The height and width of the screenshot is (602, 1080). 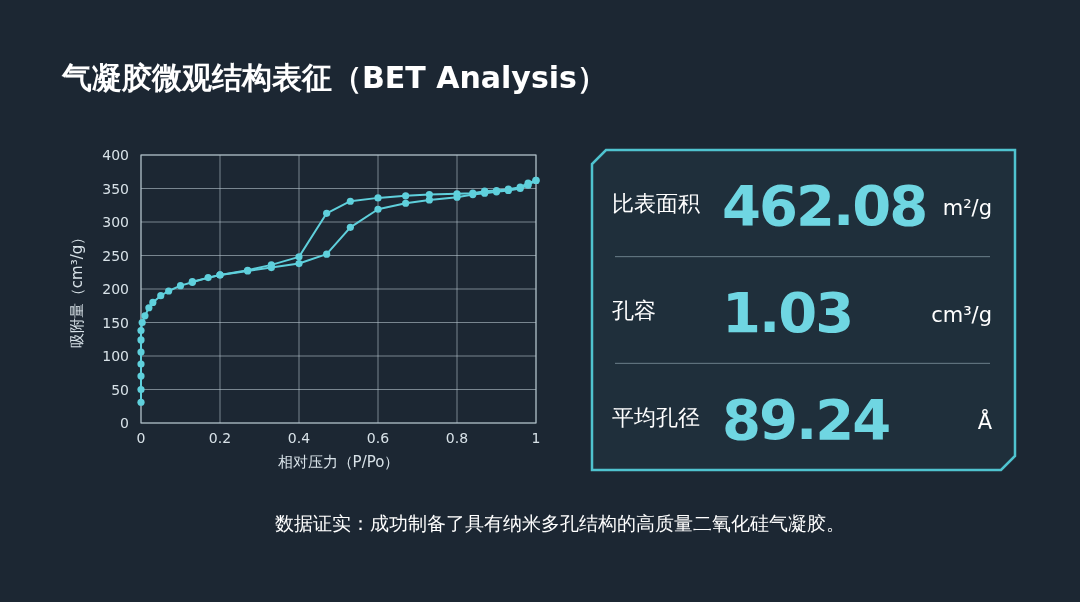 What do you see at coordinates (115, 356) in the screenshot?
I see `y-tick-label: 100` at bounding box center [115, 356].